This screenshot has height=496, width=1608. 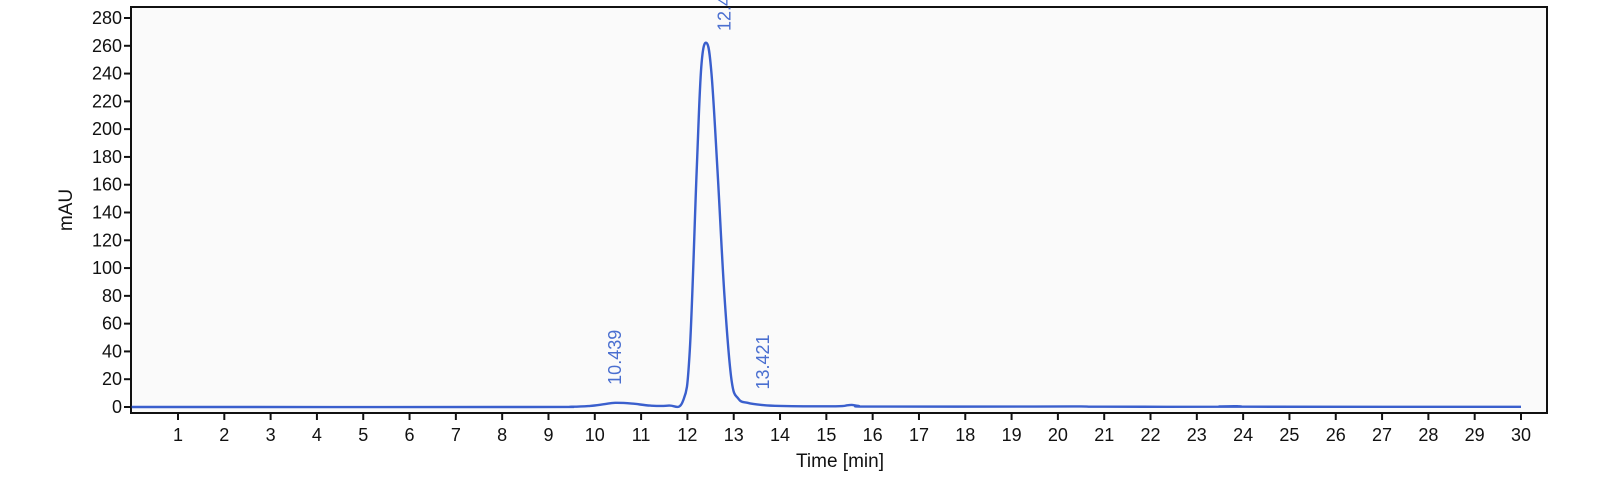 I want to click on x-tick-label: 27, so click(x=1382, y=435).